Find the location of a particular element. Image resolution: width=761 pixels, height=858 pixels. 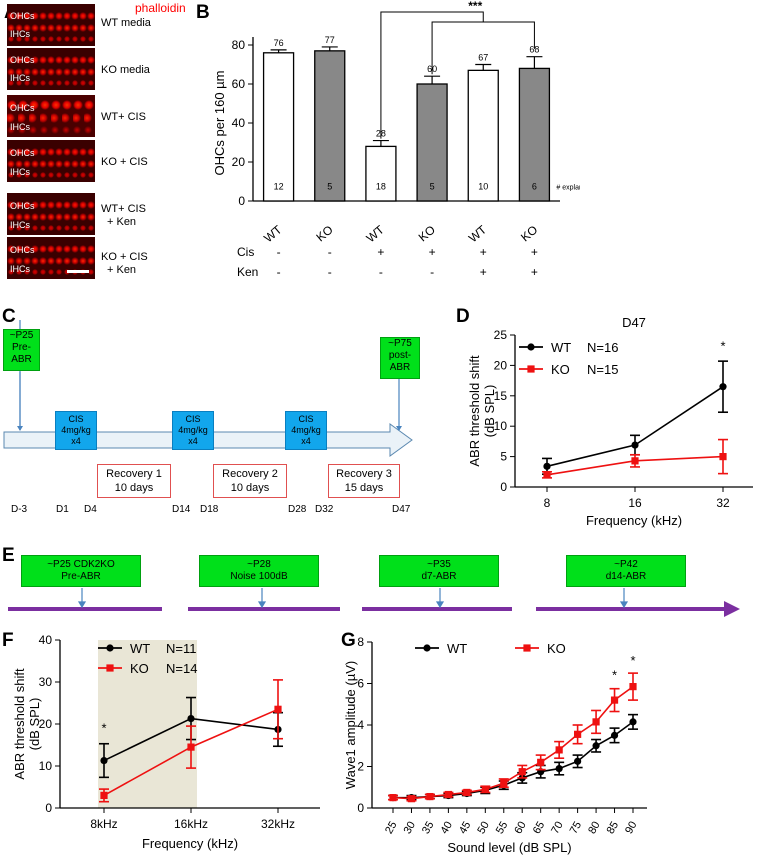

panel-letter-e: E is located at coordinates (8, 555).